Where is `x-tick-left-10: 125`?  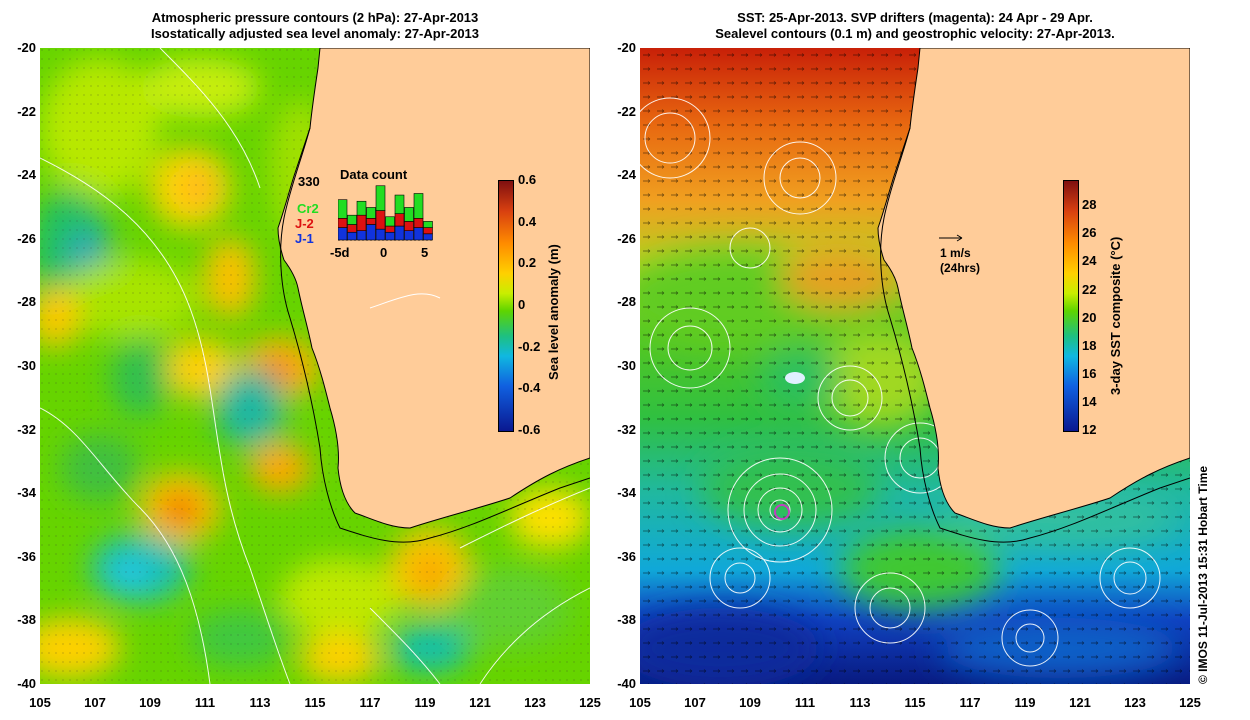
x-tick-left-10: 125 is located at coordinates (590, 702).